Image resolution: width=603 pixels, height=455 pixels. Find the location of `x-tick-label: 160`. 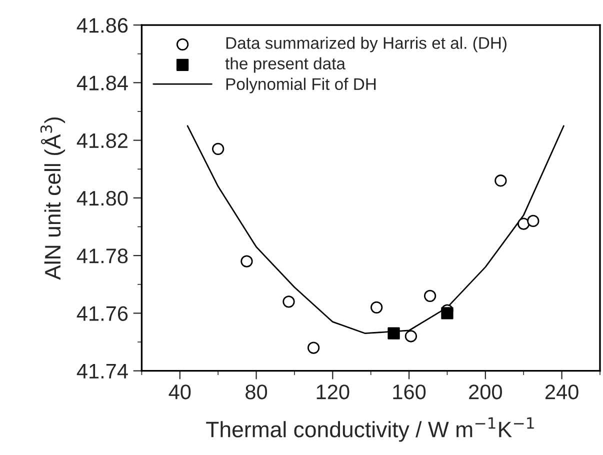

x-tick-label: 160 is located at coordinates (409, 392).